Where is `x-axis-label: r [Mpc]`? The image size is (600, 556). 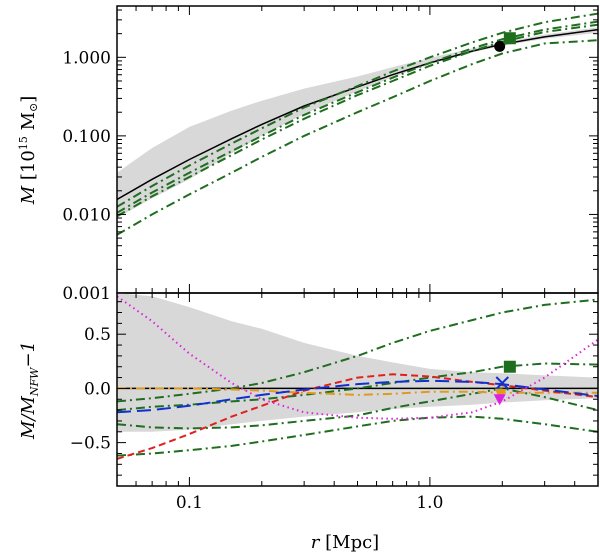
x-axis-label: r [Mpc] is located at coordinates (345, 542).